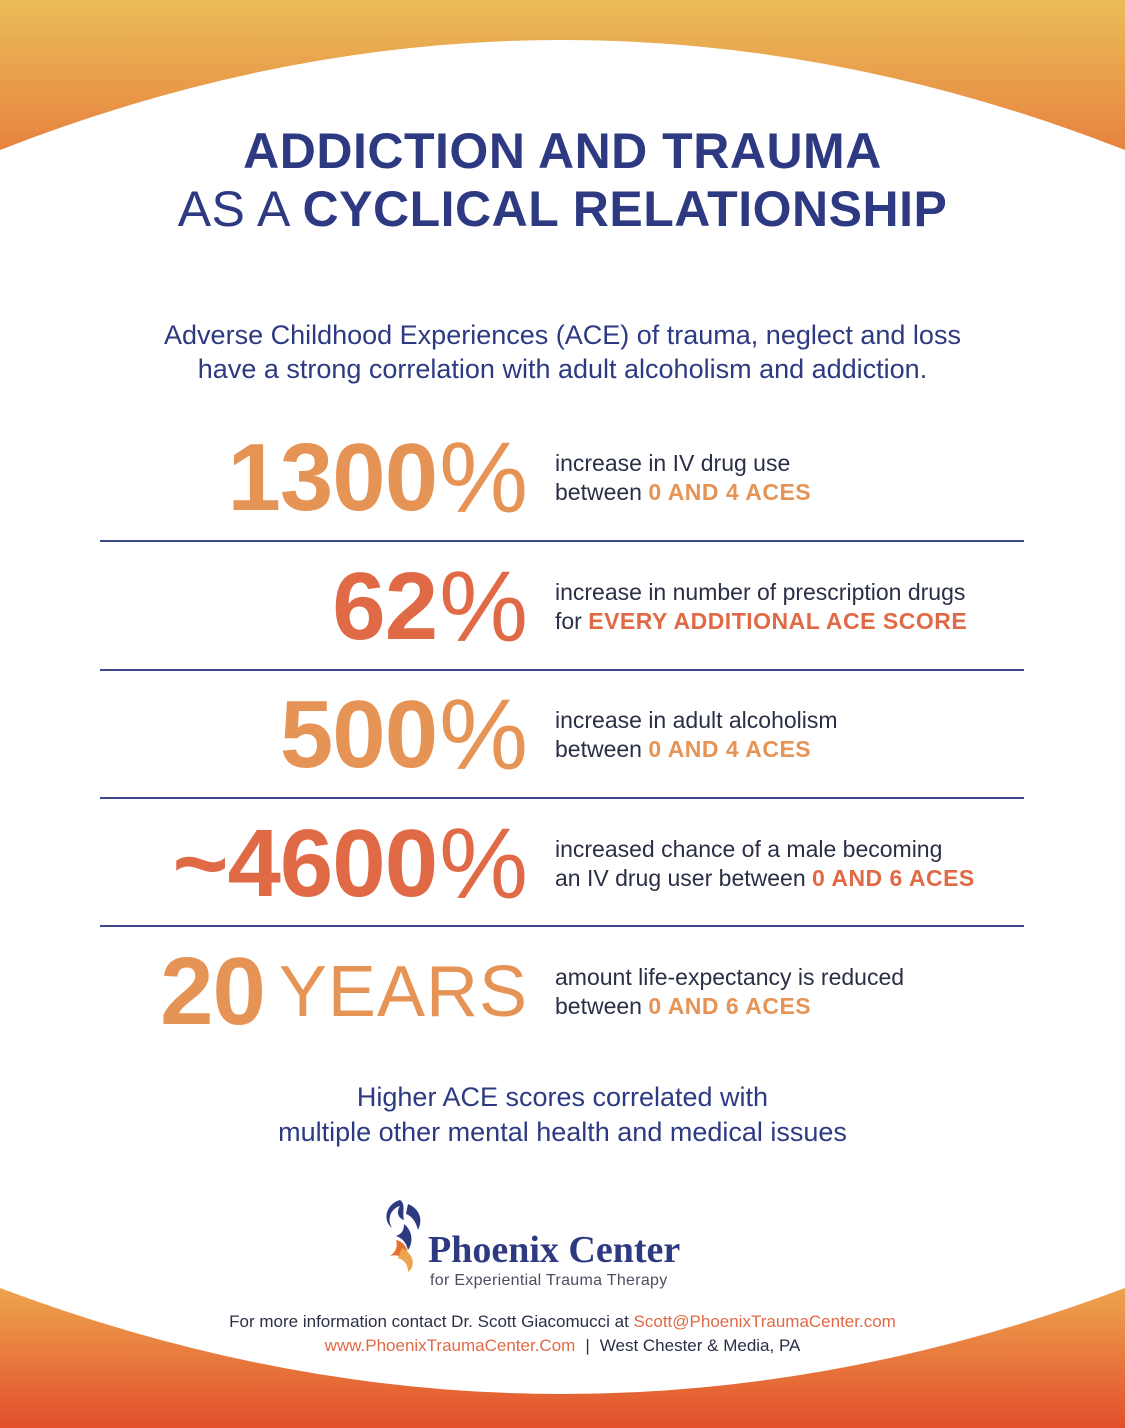 Image resolution: width=1125 pixels, height=1428 pixels. I want to click on stat-number: 20, so click(213, 991).